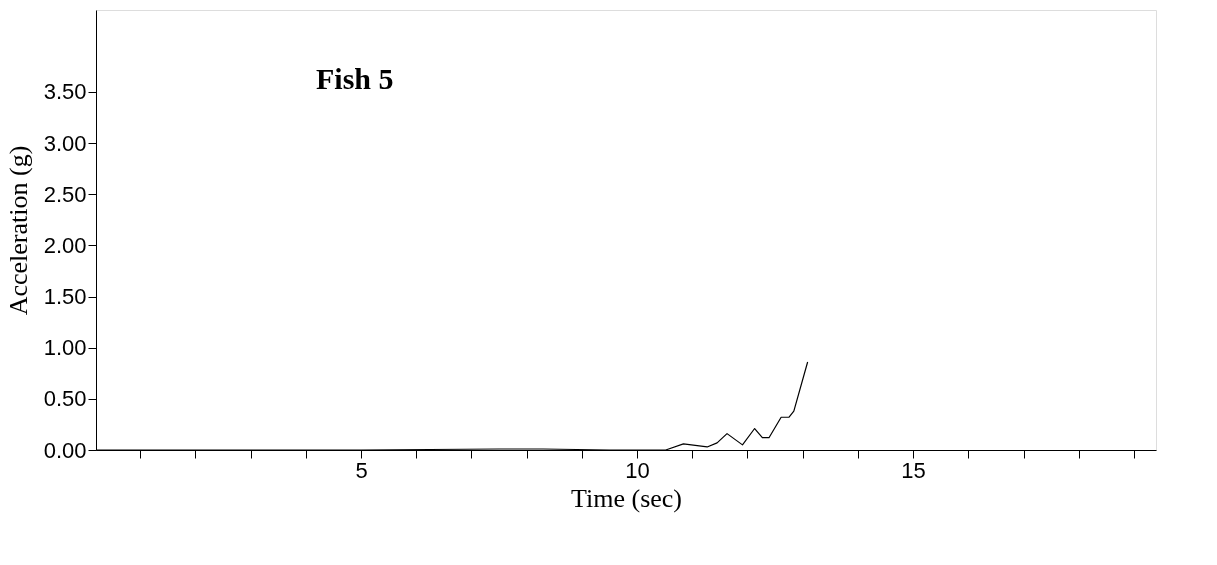  Describe the element at coordinates (913, 470) in the screenshot. I see `x-tick-label: 15` at that location.